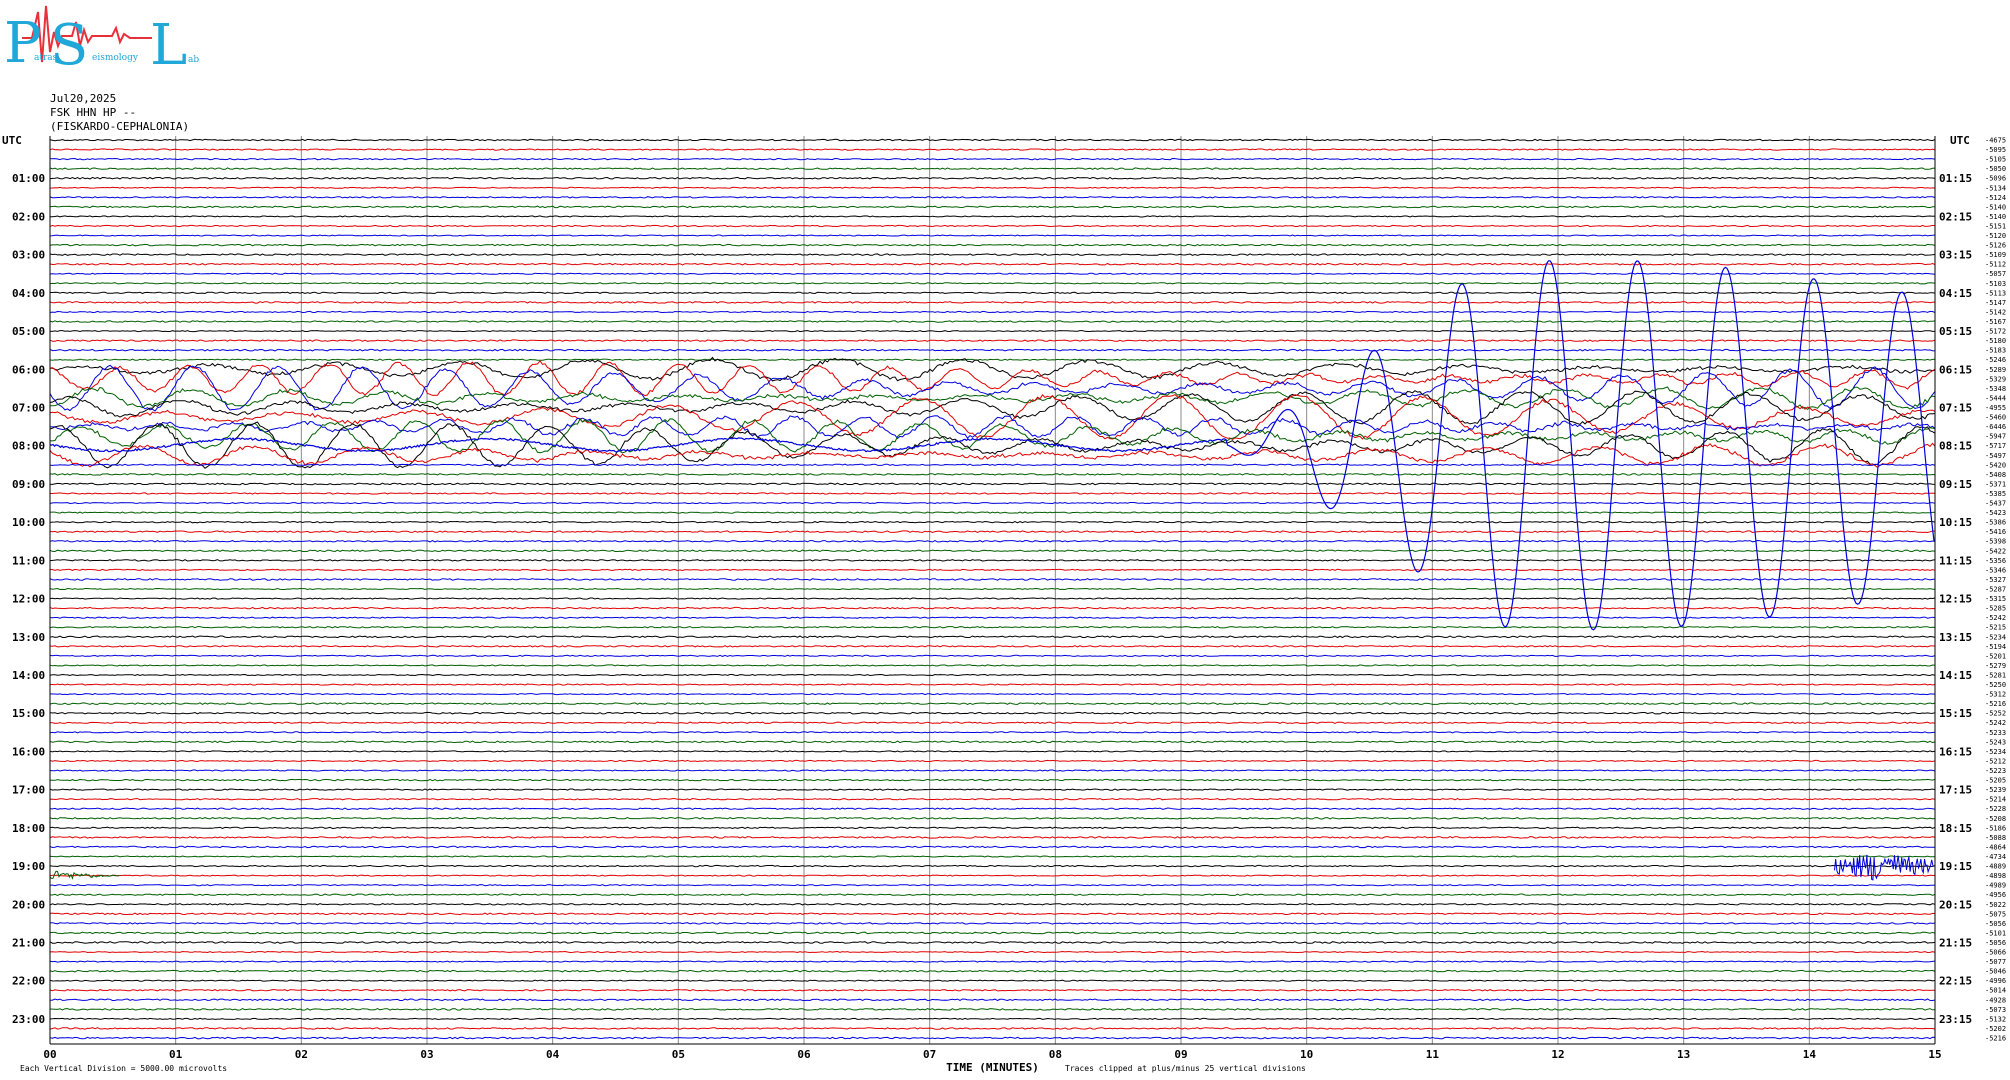 The width and height of the screenshot is (2010, 1080). What do you see at coordinates (28, 790) in the screenshot?
I see `left-hour-label: 17:00` at bounding box center [28, 790].